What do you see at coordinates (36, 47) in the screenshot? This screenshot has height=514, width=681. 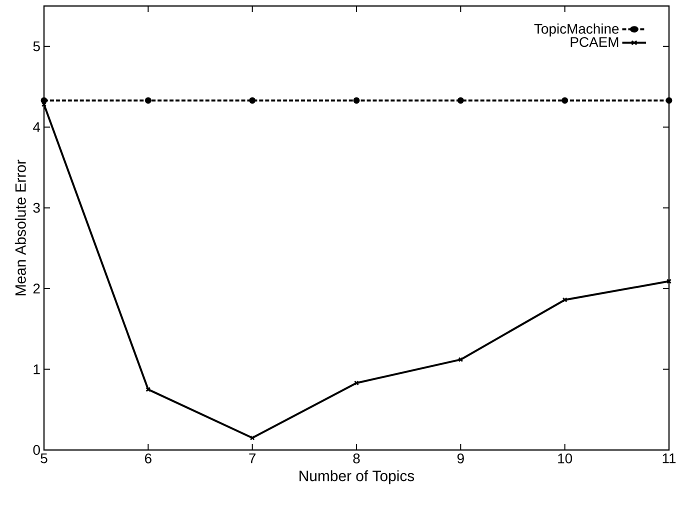 I see `y-tick-label: 5` at bounding box center [36, 47].